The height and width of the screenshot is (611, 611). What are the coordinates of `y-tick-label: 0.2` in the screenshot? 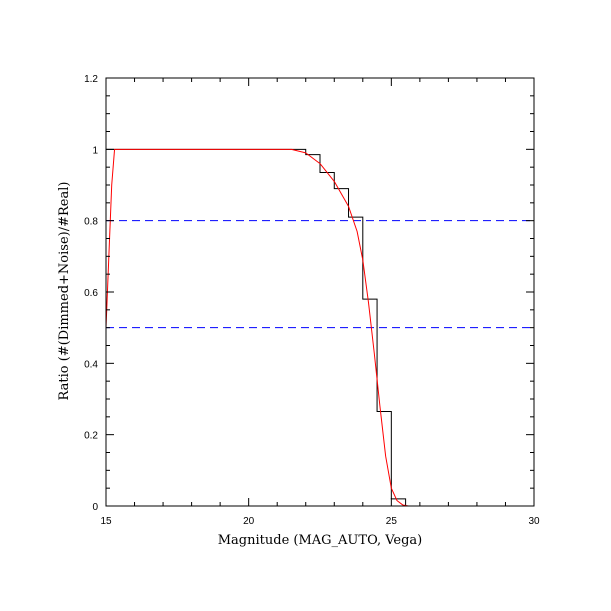 It's located at (91, 436).